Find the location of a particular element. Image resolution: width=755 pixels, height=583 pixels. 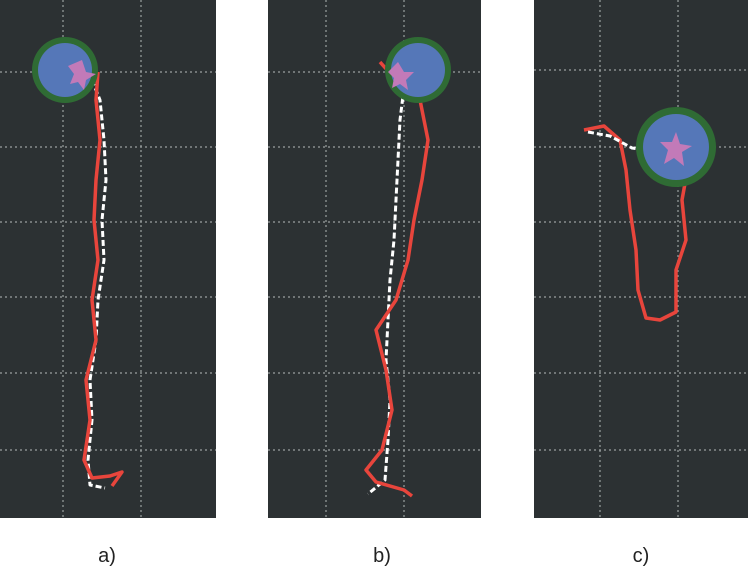

goal is located at coordinates (65, 70).